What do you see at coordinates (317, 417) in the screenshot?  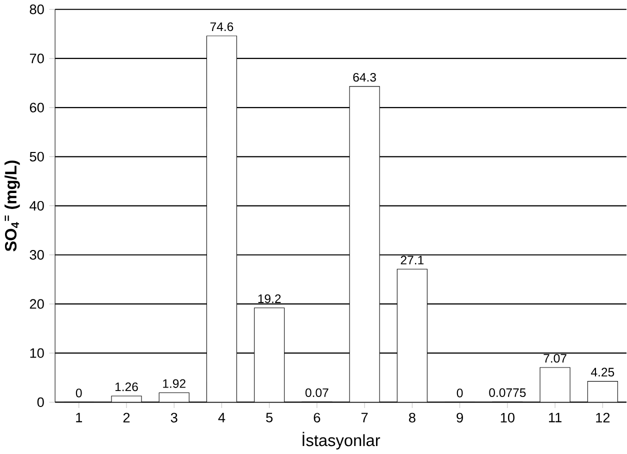 I see `x-tick-label: 6` at bounding box center [317, 417].